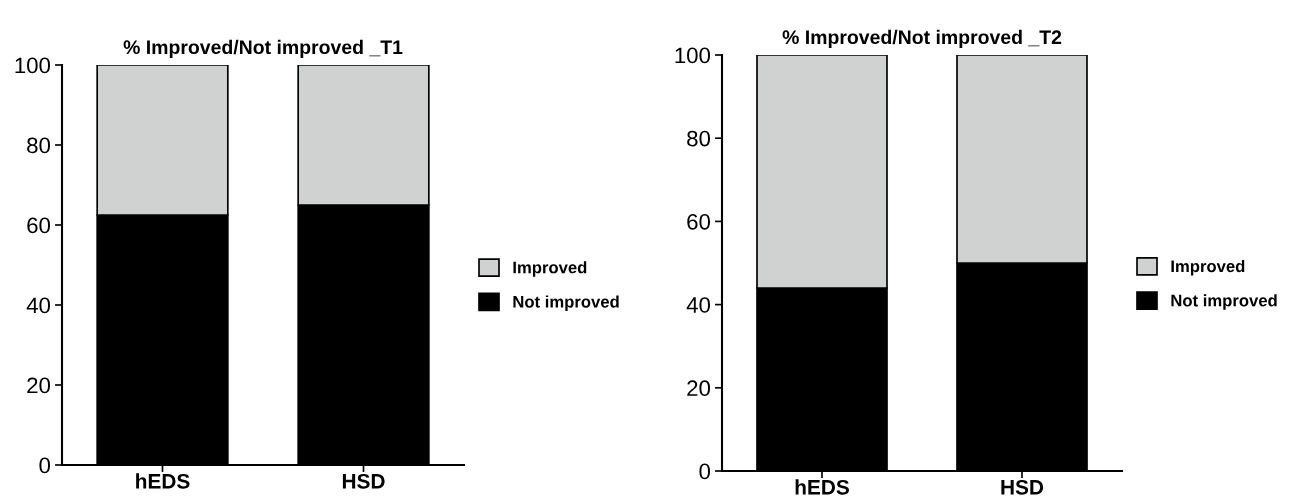 Image resolution: width=1311 pixels, height=503 pixels. What do you see at coordinates (922, 38) in the screenshot?
I see `chart-title: % Improved/Not improved _T2` at bounding box center [922, 38].